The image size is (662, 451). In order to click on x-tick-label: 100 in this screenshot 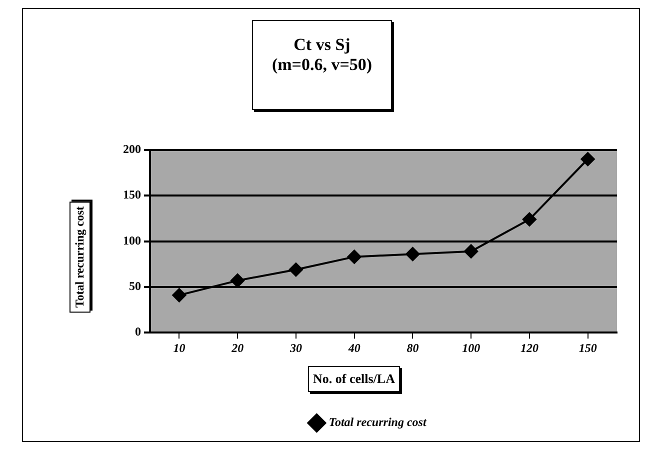, I will do `click(471, 347)`.